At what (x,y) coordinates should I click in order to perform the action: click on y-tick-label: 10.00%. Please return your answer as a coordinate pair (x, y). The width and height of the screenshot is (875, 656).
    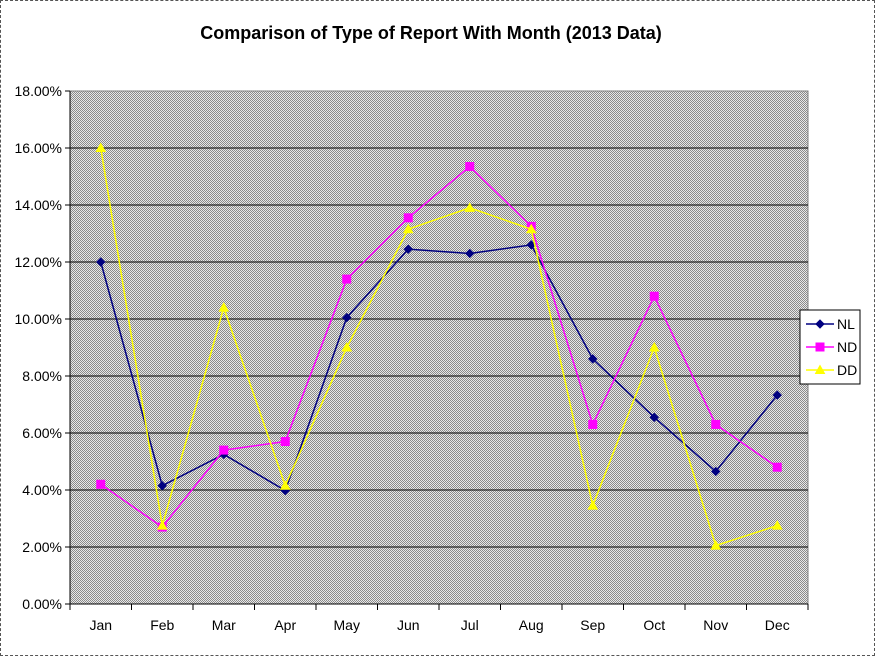
    Looking at the image, I should click on (38, 319).